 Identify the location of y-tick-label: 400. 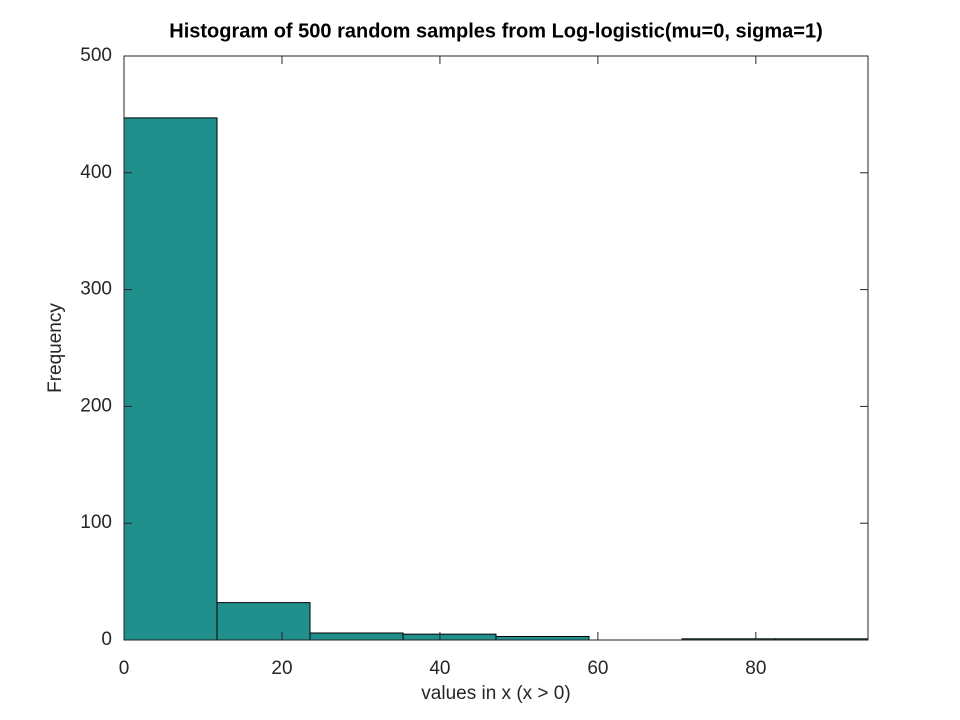
(96, 172).